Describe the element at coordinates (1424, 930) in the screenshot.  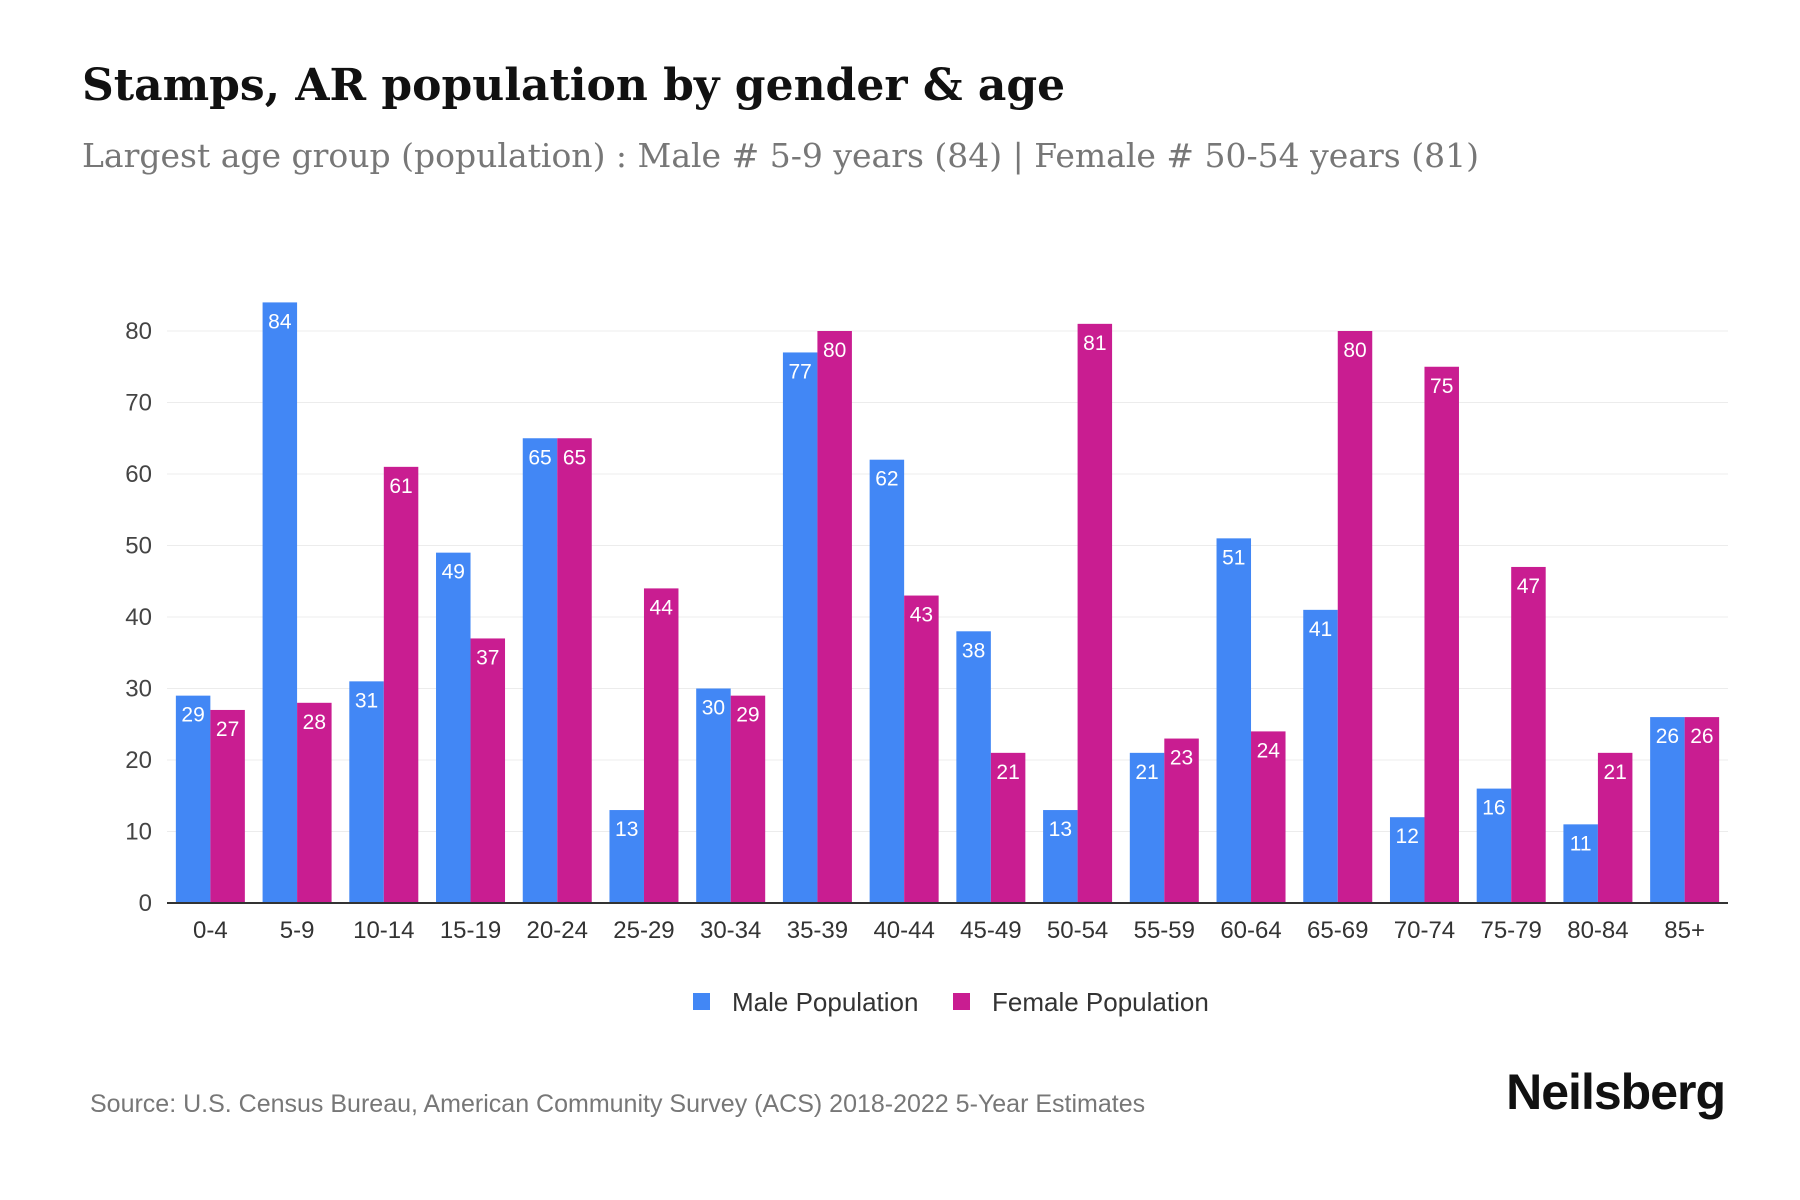
I see `x-tick-label: 70-74` at that location.